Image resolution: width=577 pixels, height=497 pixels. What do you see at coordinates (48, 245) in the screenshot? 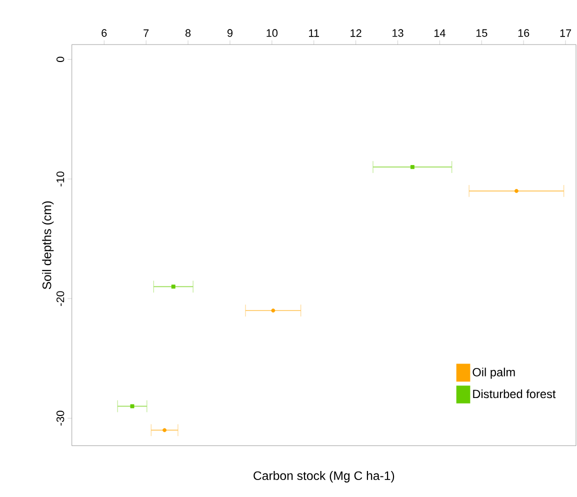
I see `y-axis-title: Soil depths (cm)` at bounding box center [48, 245].